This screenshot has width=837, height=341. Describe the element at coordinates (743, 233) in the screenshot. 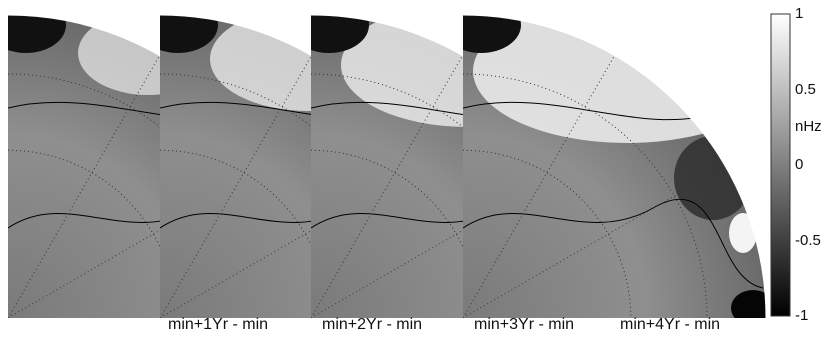

I see `bright-spot` at that location.